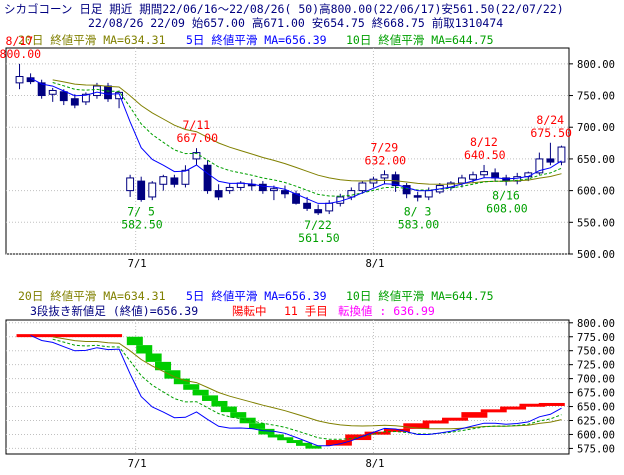 The image size is (624, 475). What do you see at coordinates (596, 422) in the screenshot?
I see `lower-y-tick-label: 625.00` at bounding box center [596, 422].